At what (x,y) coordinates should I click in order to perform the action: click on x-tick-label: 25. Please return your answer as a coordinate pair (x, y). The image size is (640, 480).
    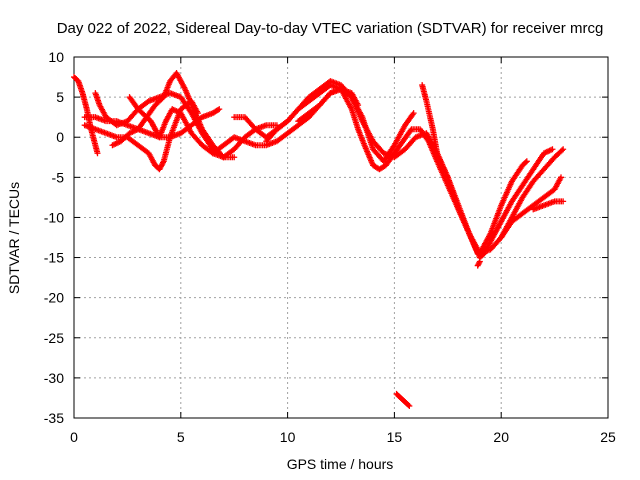
    Looking at the image, I should click on (608, 437).